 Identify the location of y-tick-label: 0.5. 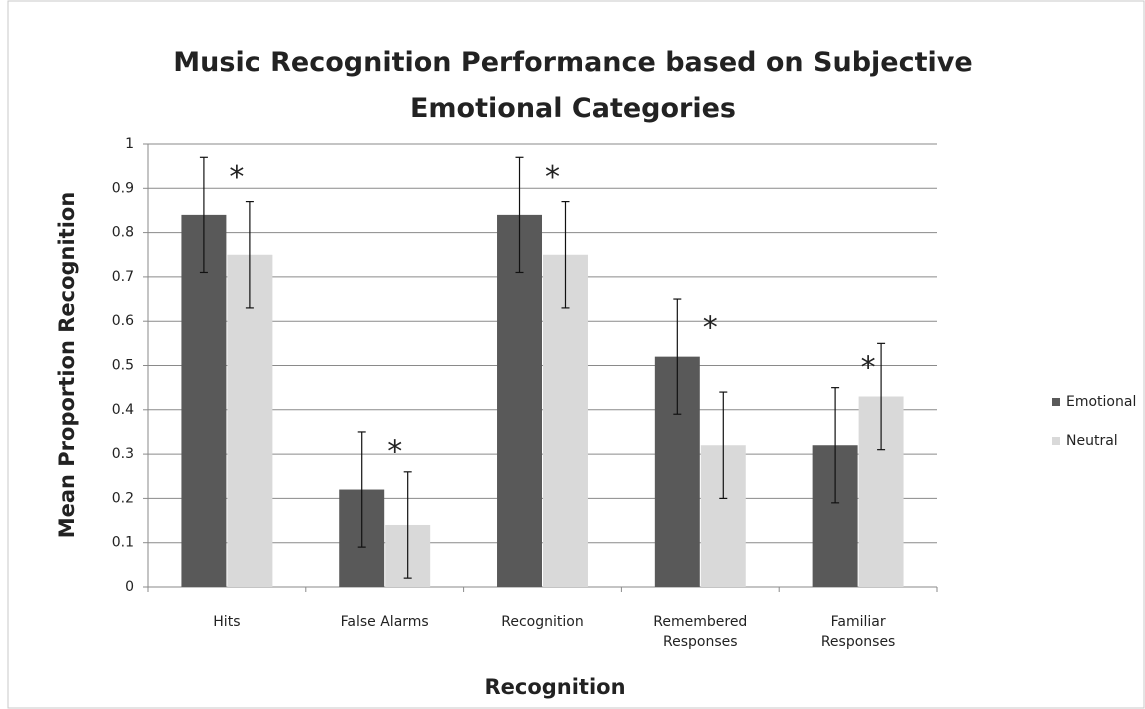
(123, 366).